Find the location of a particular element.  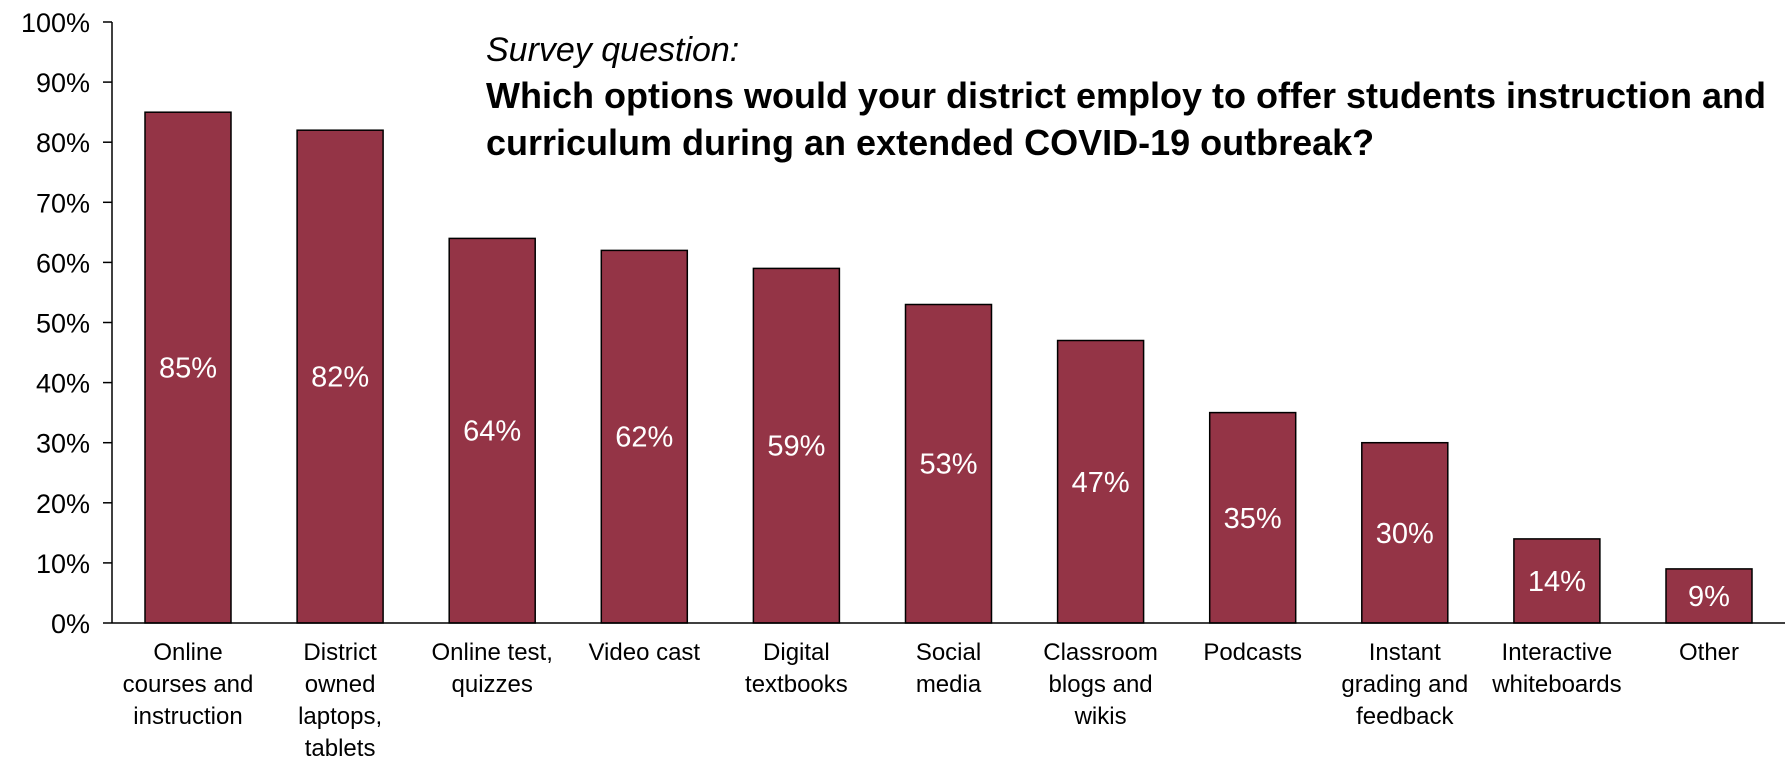

y-tick-label: 50% is located at coordinates (63, 324).